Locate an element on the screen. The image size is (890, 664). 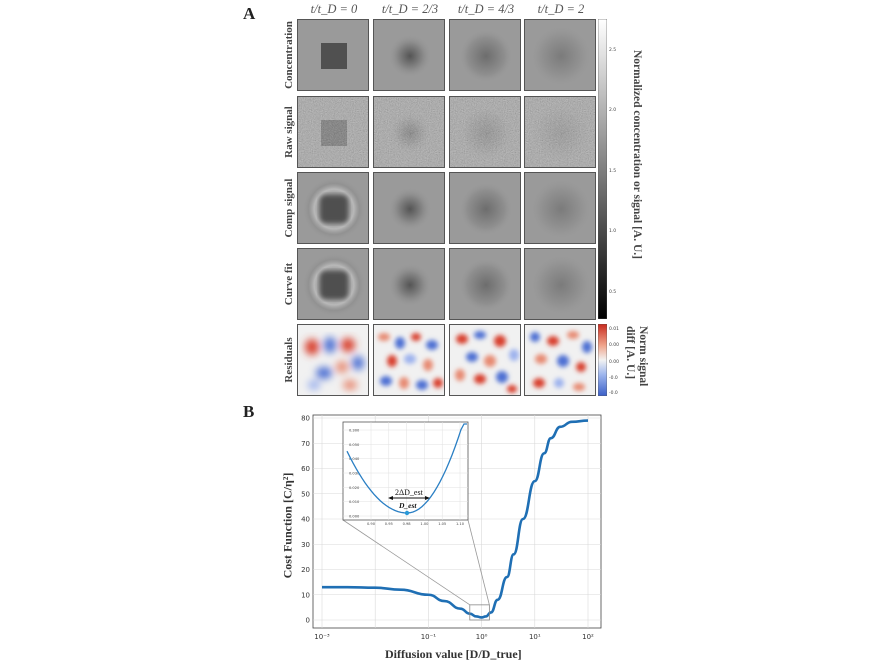
y-tick-label: 10 is located at coordinates (305, 595).